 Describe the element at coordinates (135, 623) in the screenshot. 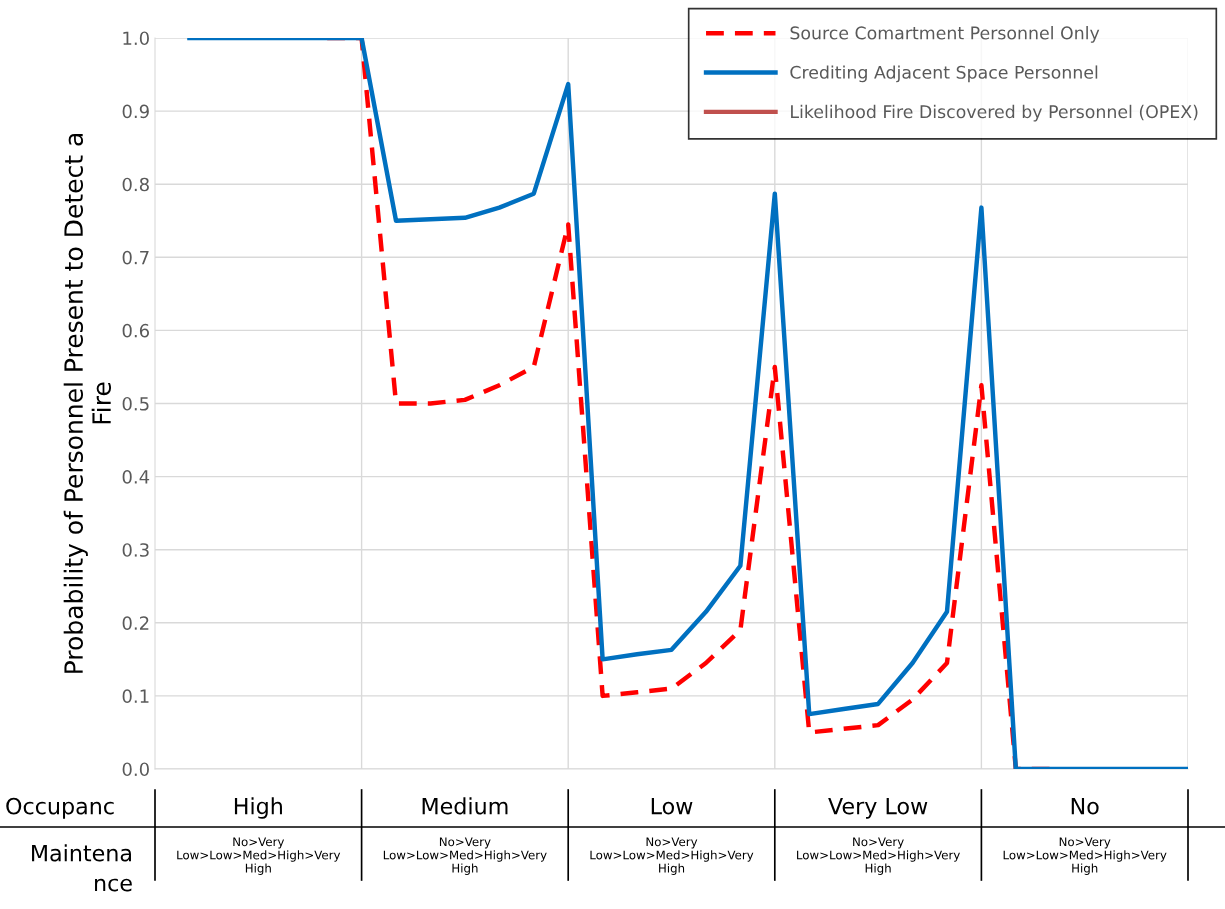

I see `y-tick-label: 0.2` at that location.